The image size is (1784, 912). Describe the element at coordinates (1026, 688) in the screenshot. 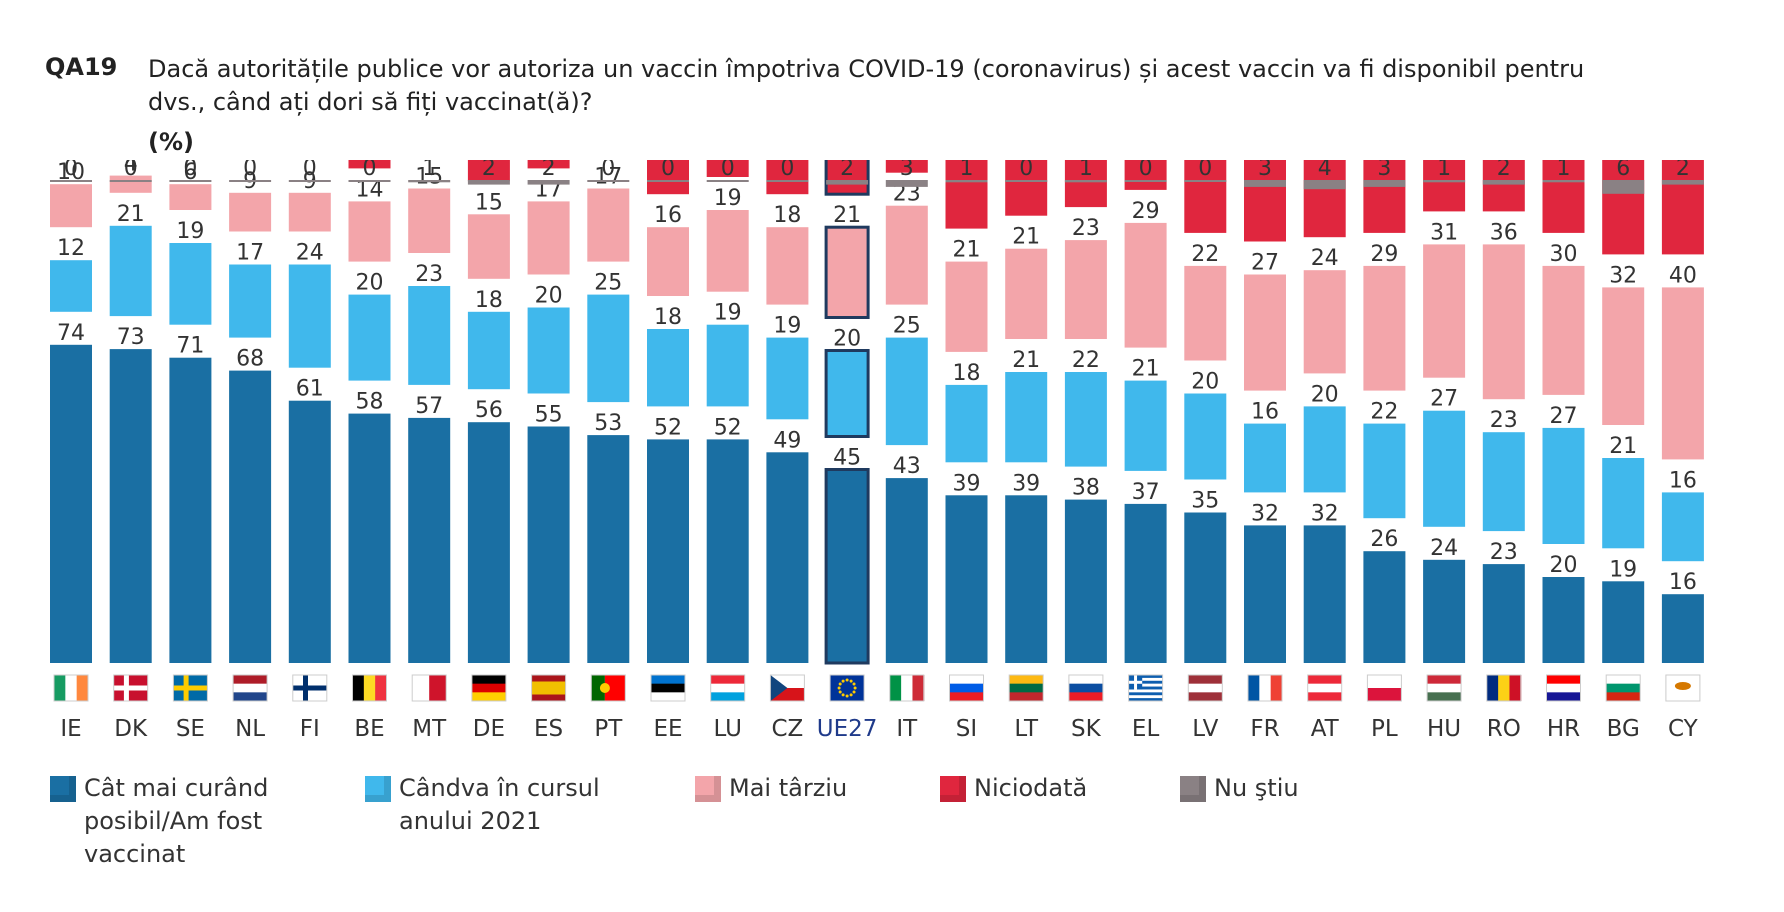

I see `flag-lt-icon` at that location.